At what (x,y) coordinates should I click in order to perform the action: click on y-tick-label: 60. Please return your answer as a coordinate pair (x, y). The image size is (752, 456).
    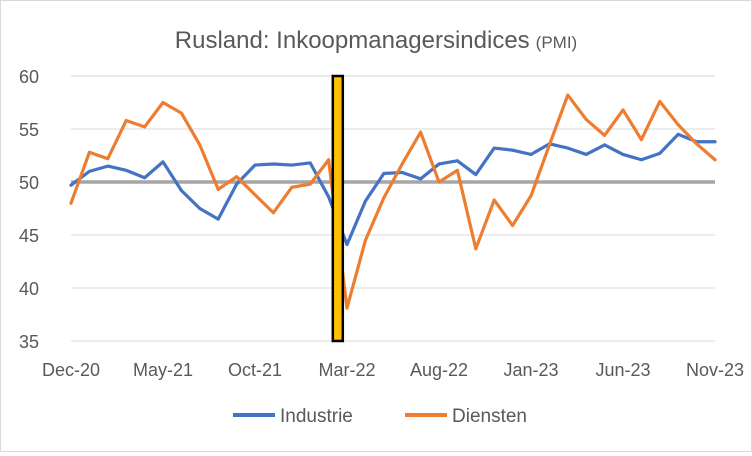
    Looking at the image, I should click on (29, 77).